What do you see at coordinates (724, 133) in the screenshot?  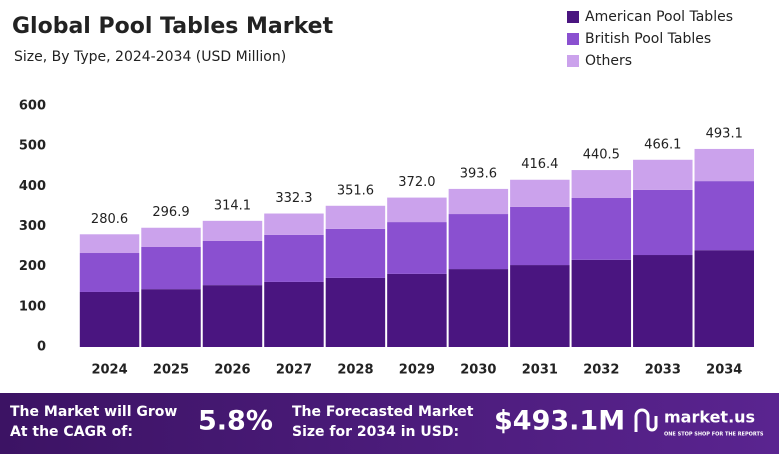 I see `total-label: 493.1` at bounding box center [724, 133].